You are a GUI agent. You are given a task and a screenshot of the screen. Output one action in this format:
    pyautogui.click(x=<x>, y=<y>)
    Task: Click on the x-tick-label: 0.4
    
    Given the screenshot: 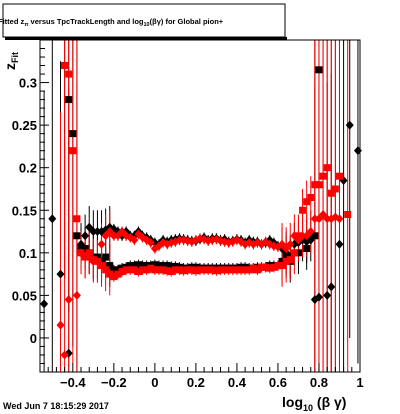 What is the action you would take?
    pyautogui.click(x=237, y=382)
    